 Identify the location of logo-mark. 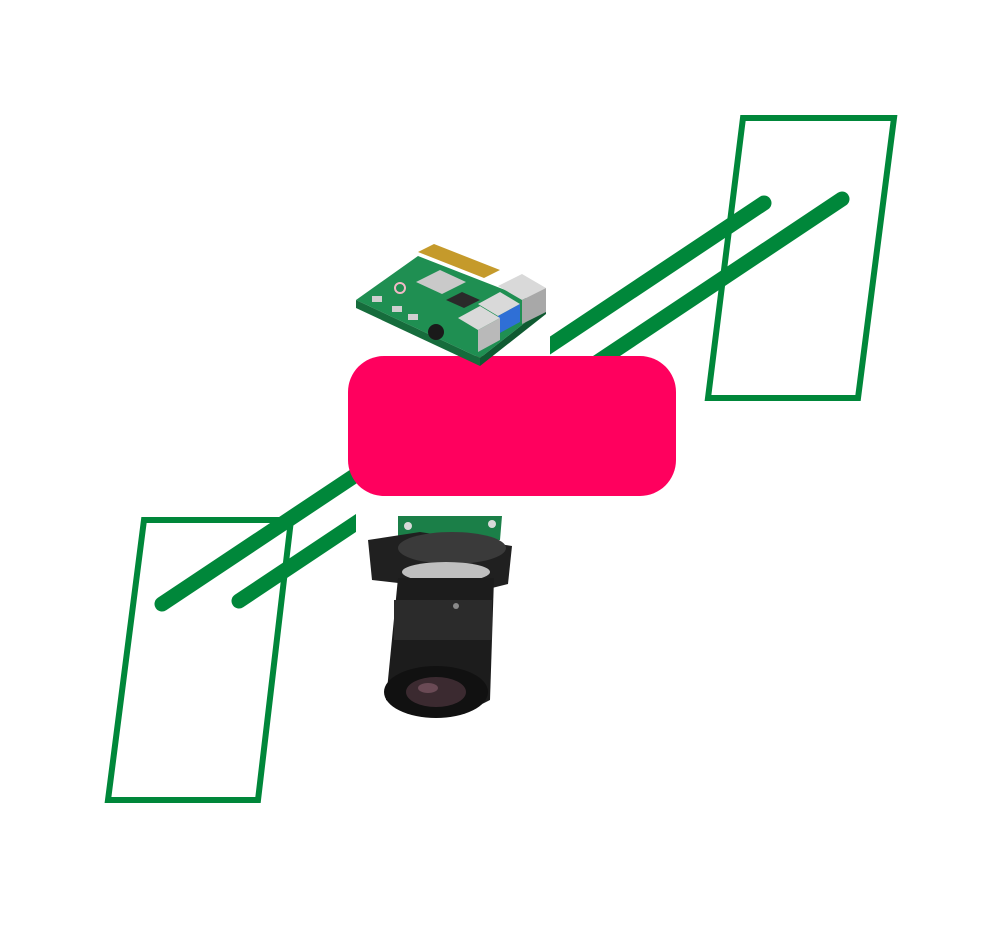
(400, 288).